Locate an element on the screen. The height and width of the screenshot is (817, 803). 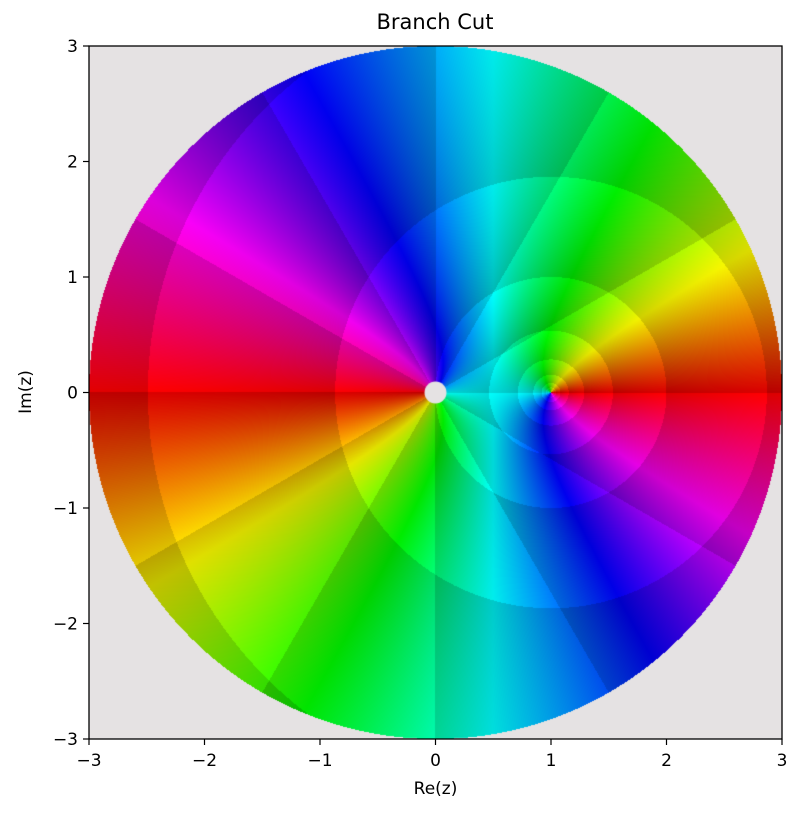
x-tick-label: 3 is located at coordinates (782, 761).